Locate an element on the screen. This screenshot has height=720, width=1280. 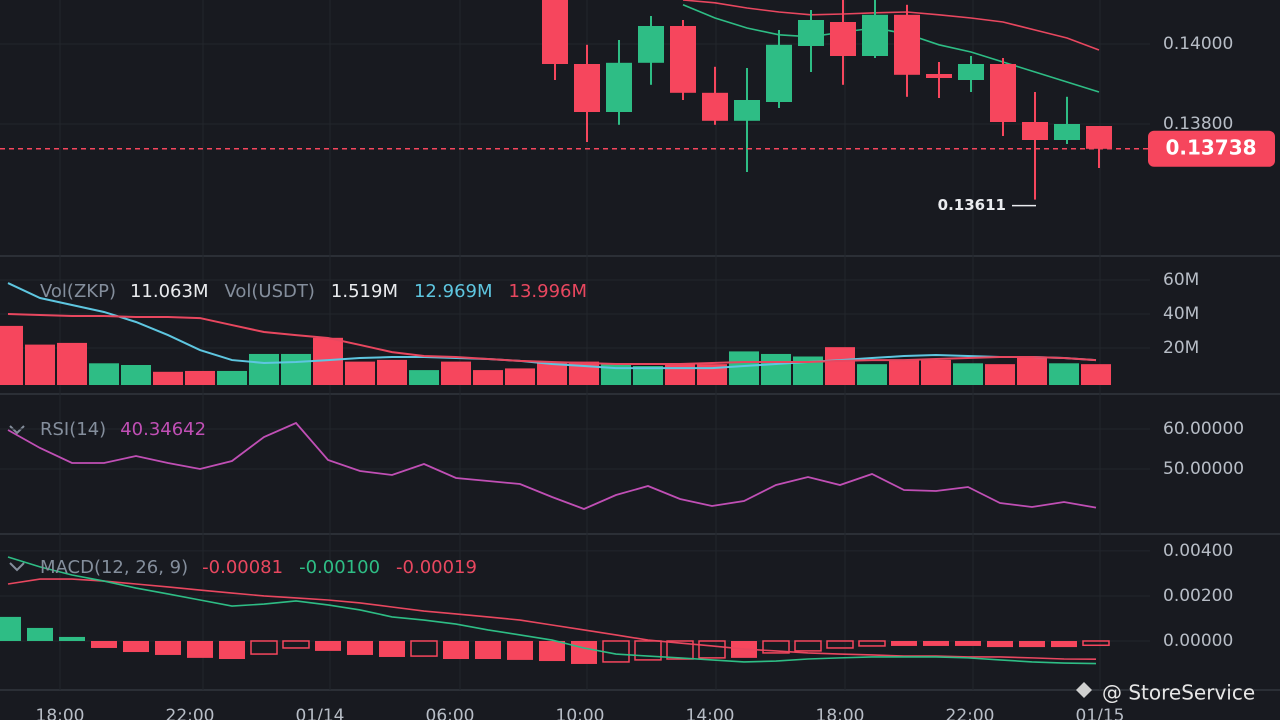
watermark-group: @ StoreService is located at coordinates (1165, 693).